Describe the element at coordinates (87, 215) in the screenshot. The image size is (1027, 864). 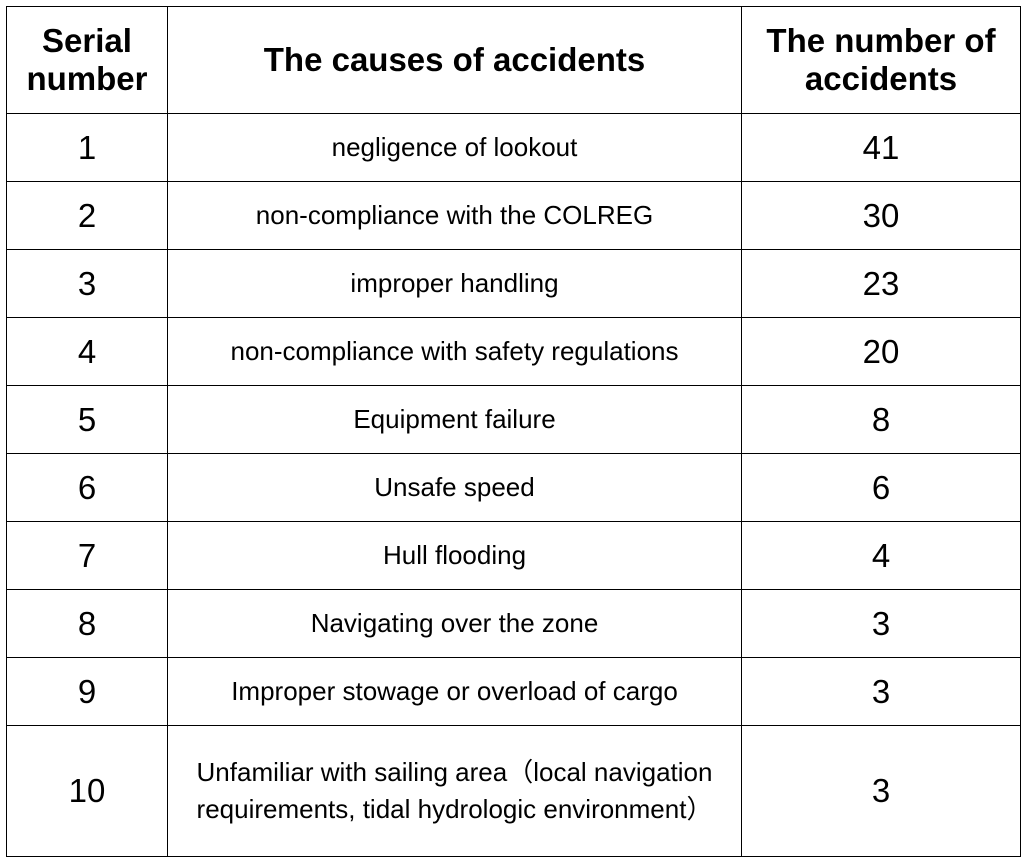
I see `serial-cell: 2` at that location.